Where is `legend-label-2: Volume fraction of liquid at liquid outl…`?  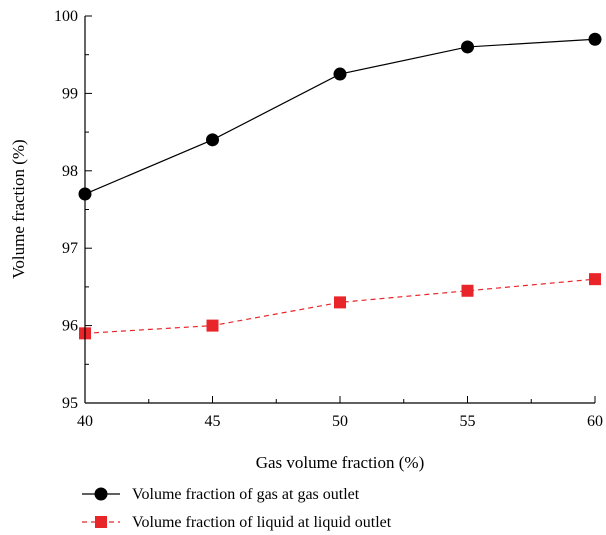 legend-label-2: Volume fraction of liquid at liquid outl… is located at coordinates (262, 522).